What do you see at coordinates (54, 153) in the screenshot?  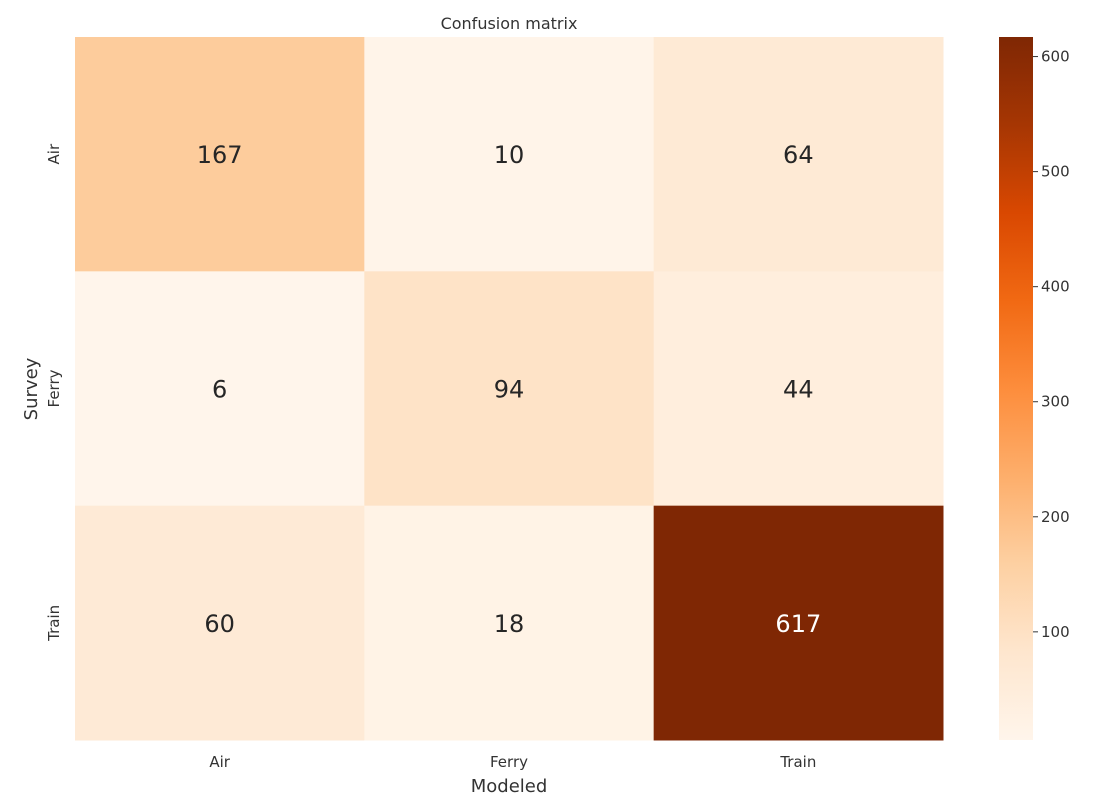 I see `y-tick-label: Air` at bounding box center [54, 153].